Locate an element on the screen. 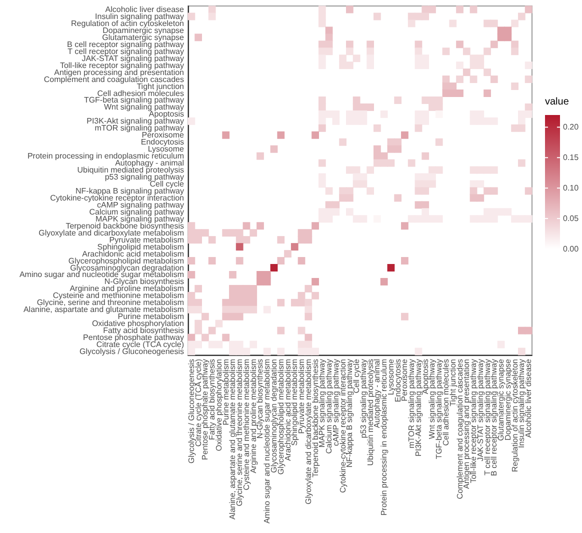 The image size is (582, 533). x-tick-label: MAPK signaling pathway is located at coordinates (322, 403).